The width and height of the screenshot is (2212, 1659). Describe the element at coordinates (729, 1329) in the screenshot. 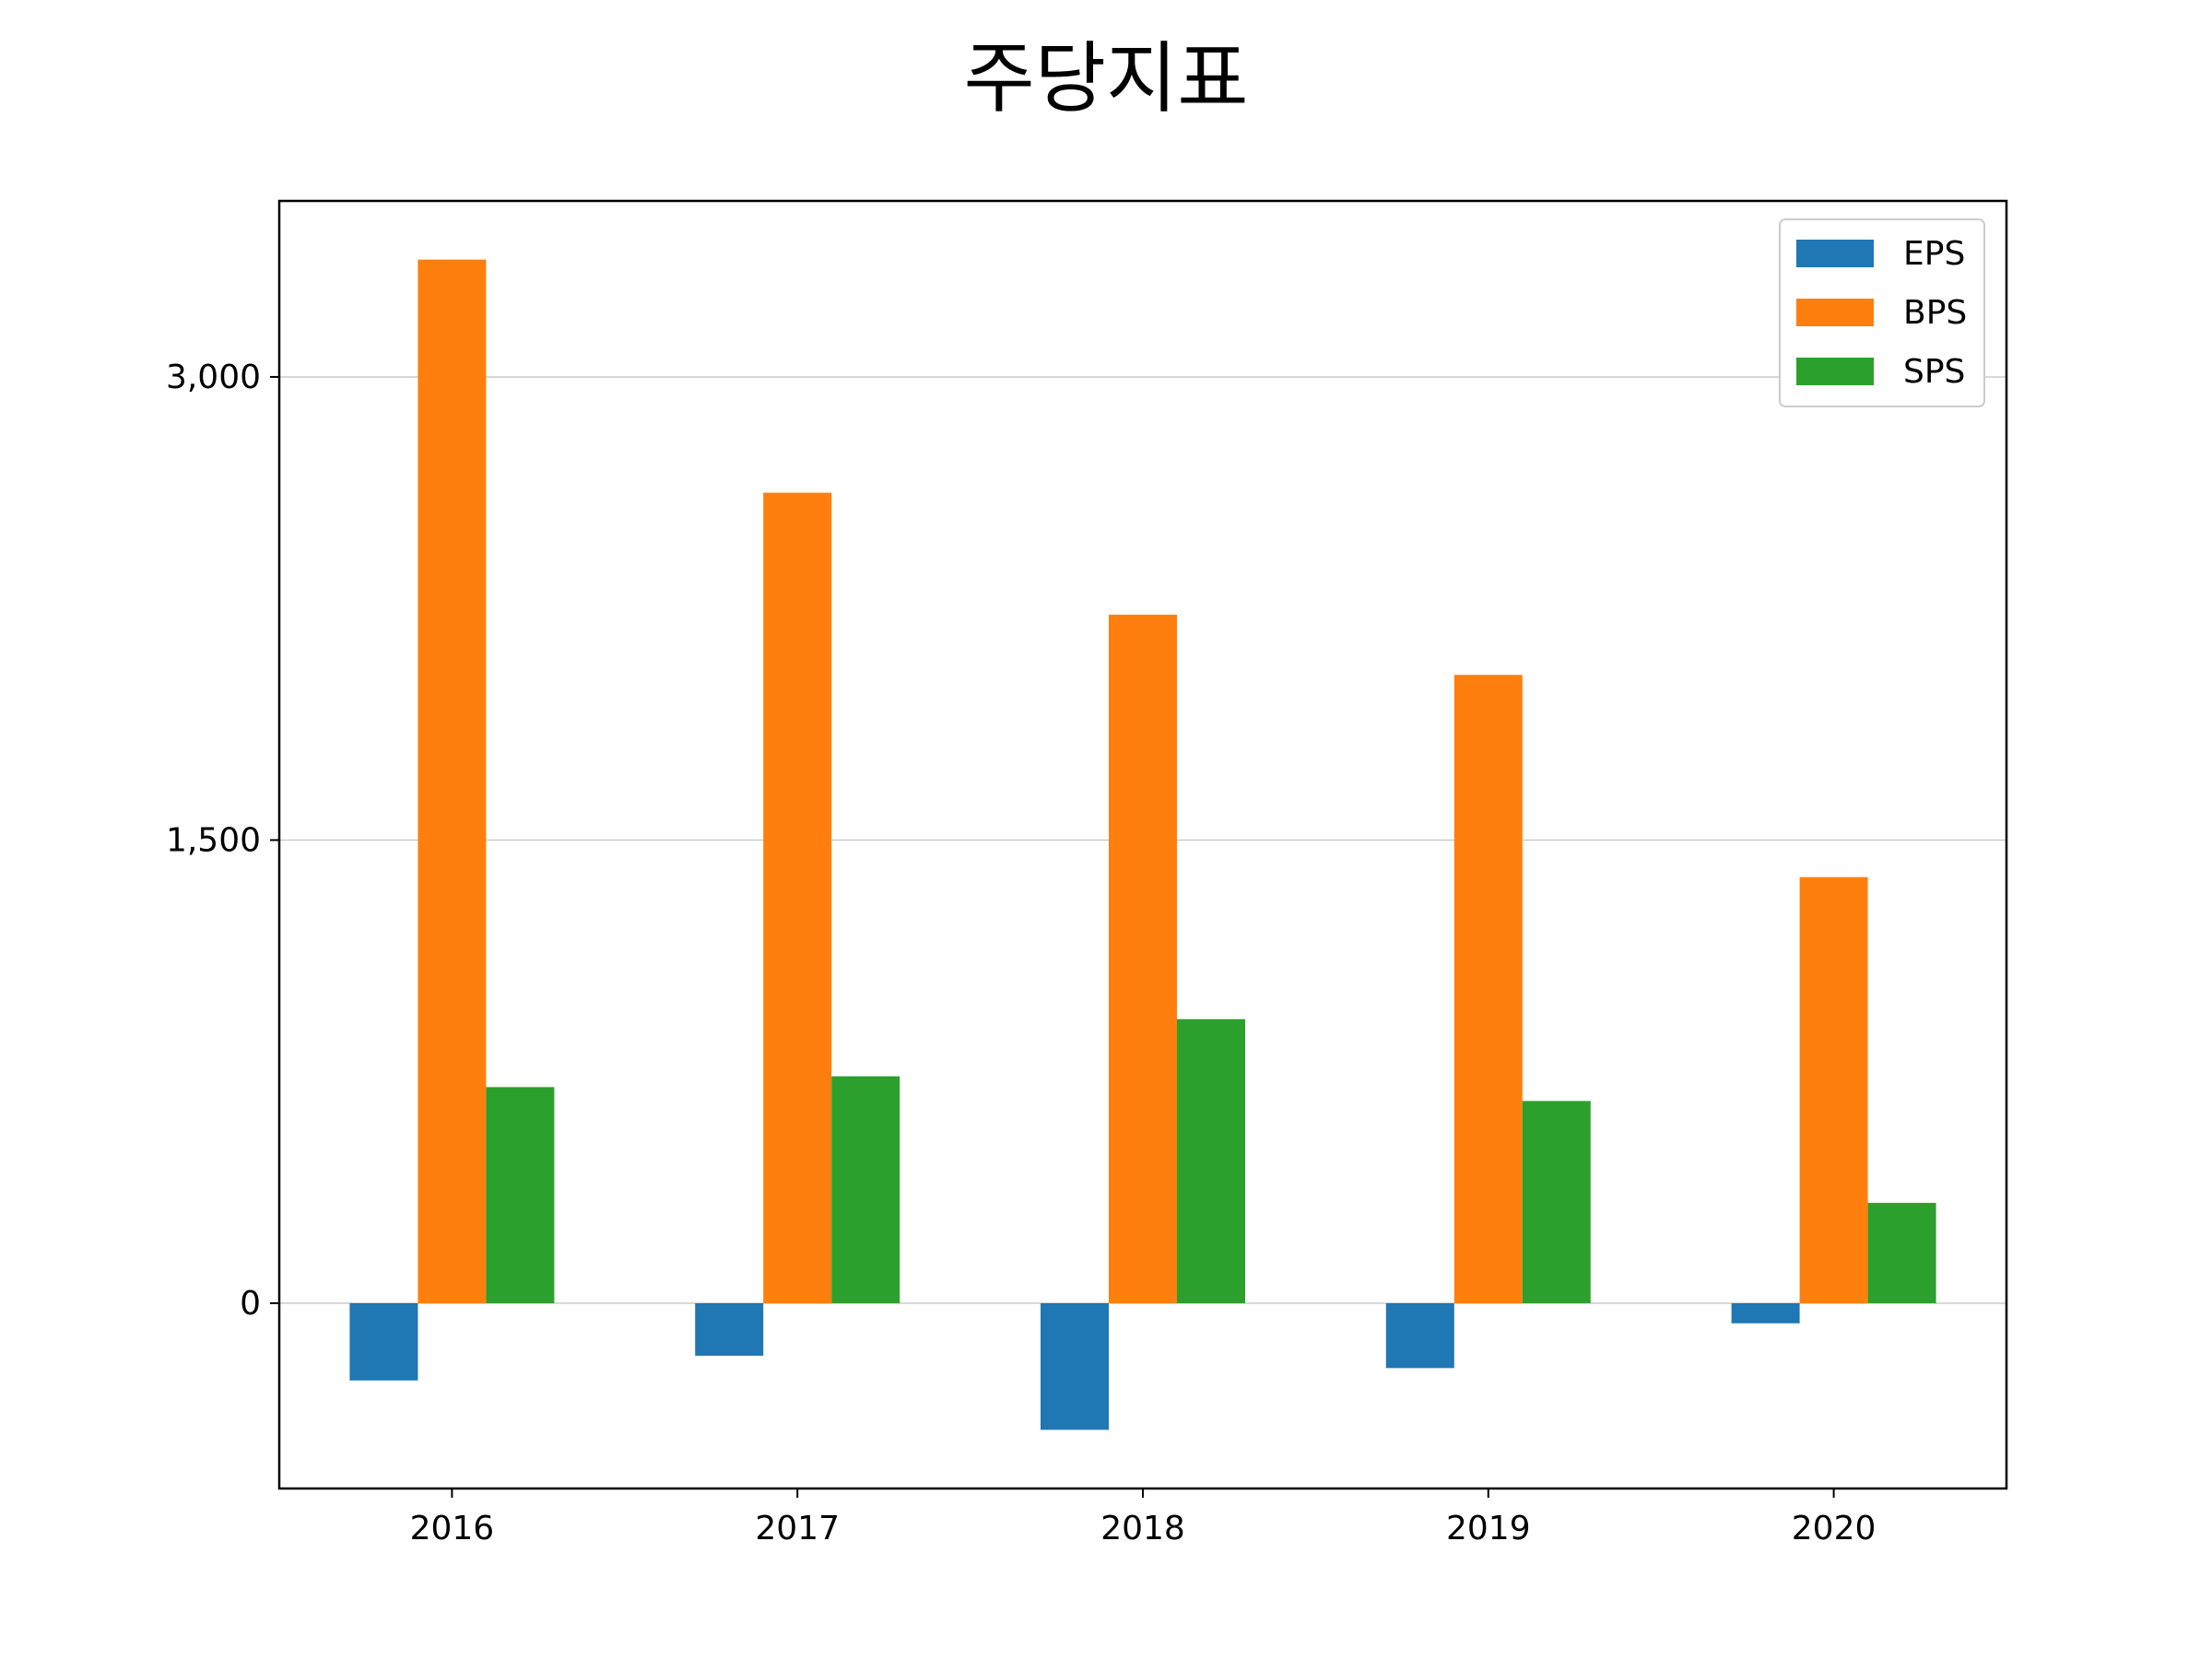

I see `bar-eps-2017` at that location.